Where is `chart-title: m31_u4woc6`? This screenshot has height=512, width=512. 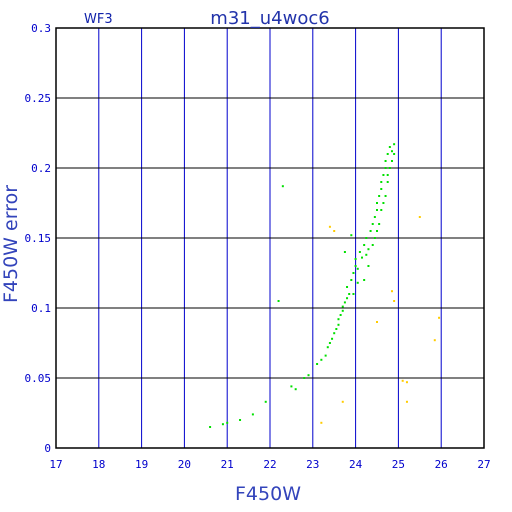 chart-title: m31_u4woc6 is located at coordinates (269, 18).